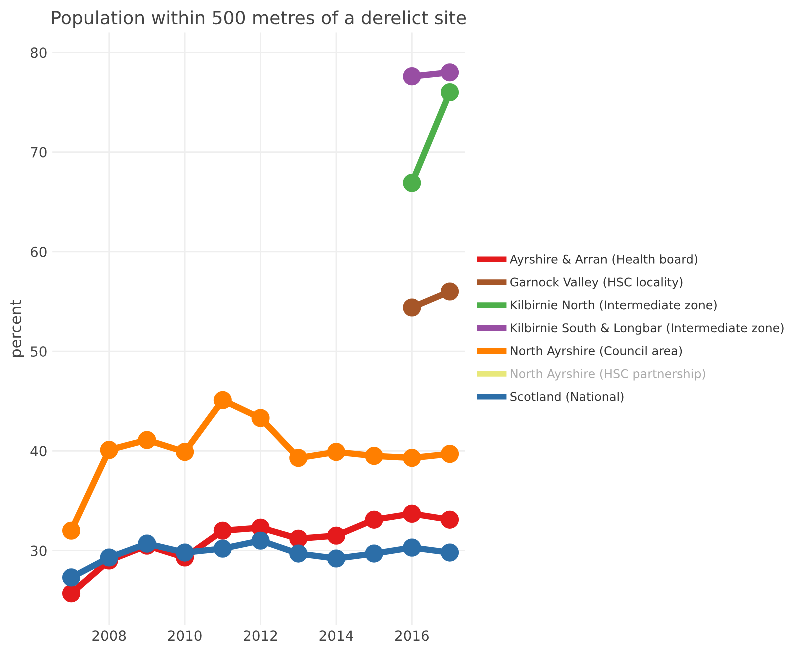  I want to click on y-tick-label: 30, so click(39, 551).